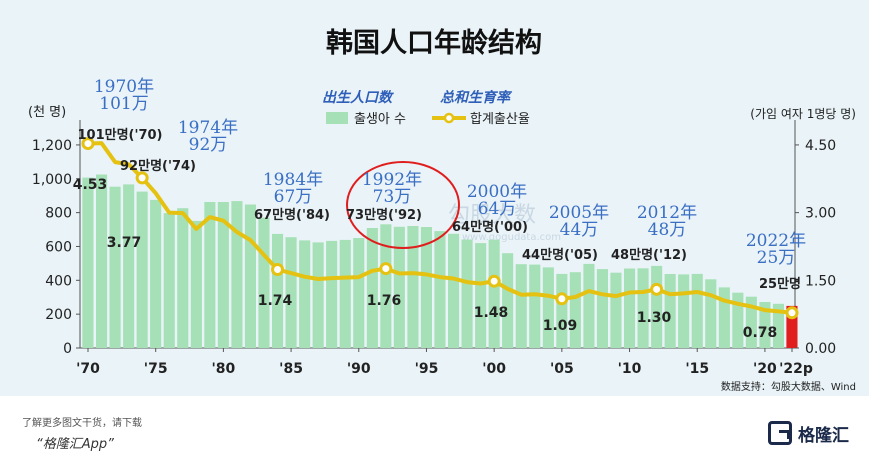  Describe the element at coordinates (780, 284) in the screenshot. I see `birth-label-2022: 25만명` at that location.